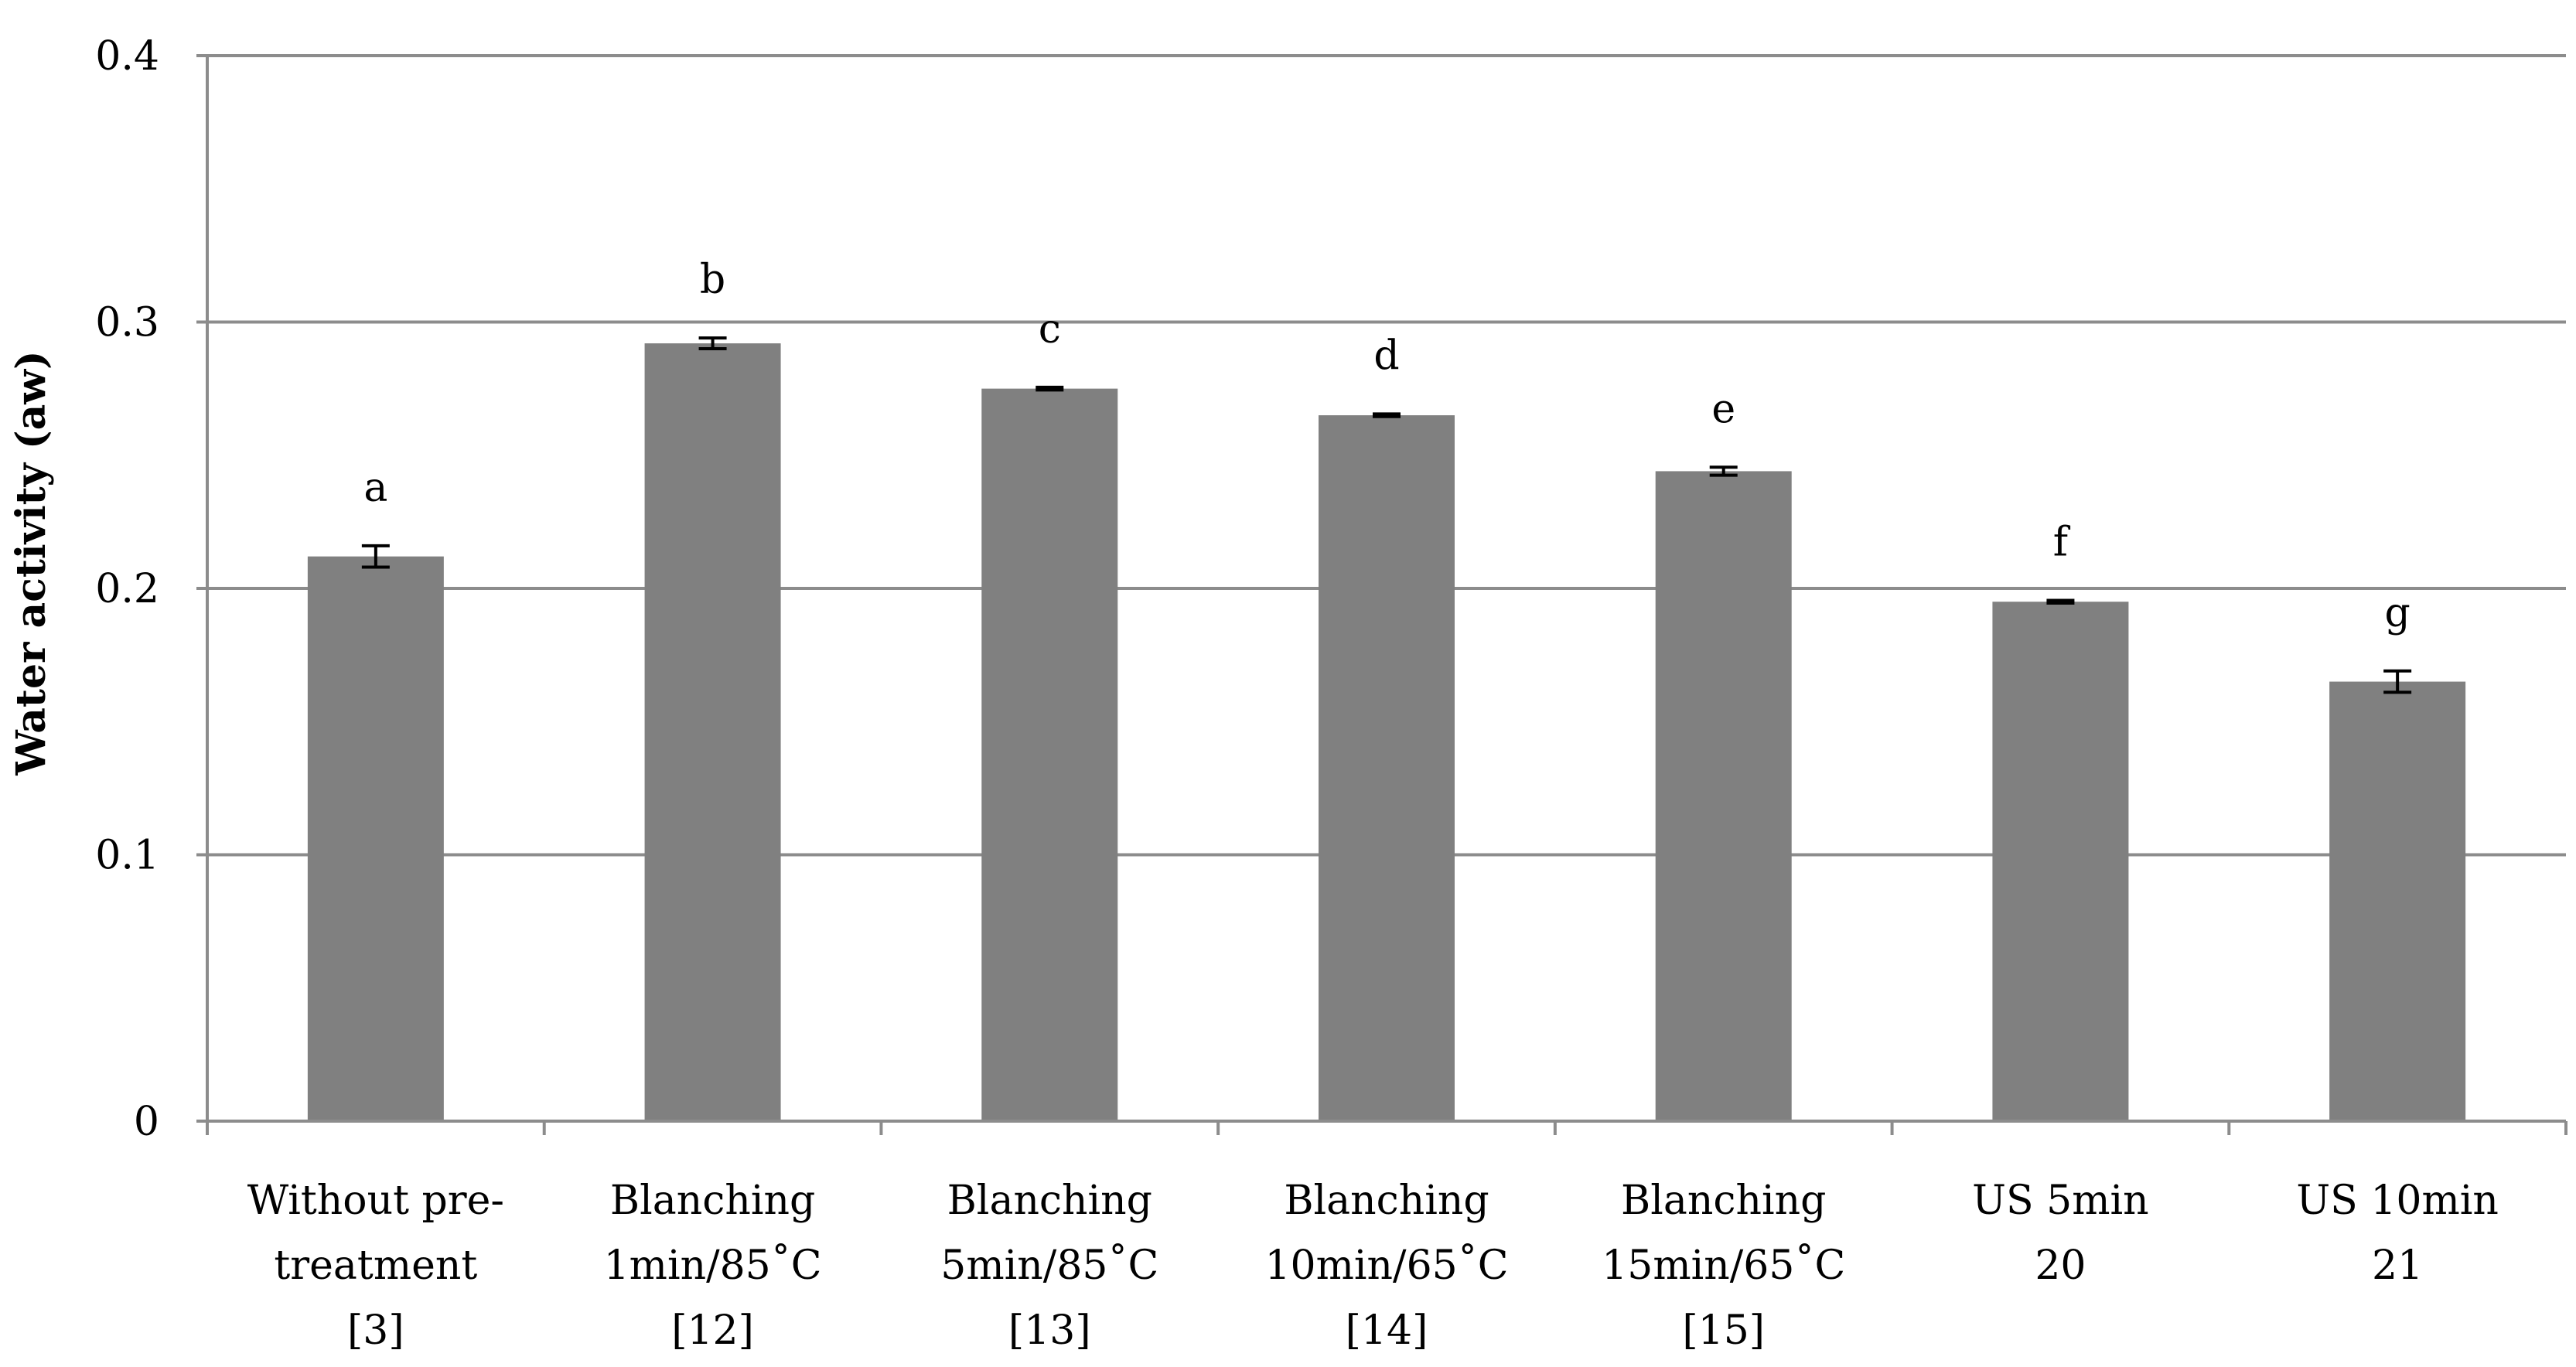 This screenshot has width=2576, height=1367. I want to click on y-tick-label: 0, so click(146, 1122).